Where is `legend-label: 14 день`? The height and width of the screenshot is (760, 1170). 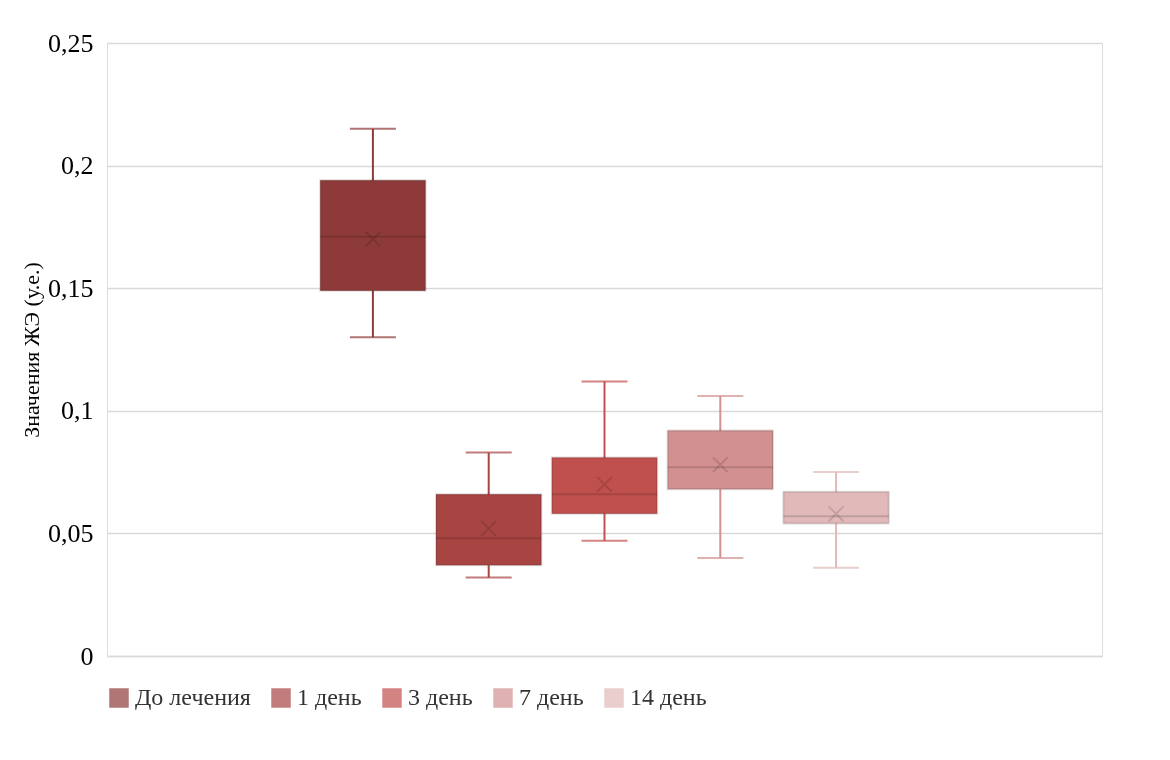 legend-label: 14 день is located at coordinates (668, 697).